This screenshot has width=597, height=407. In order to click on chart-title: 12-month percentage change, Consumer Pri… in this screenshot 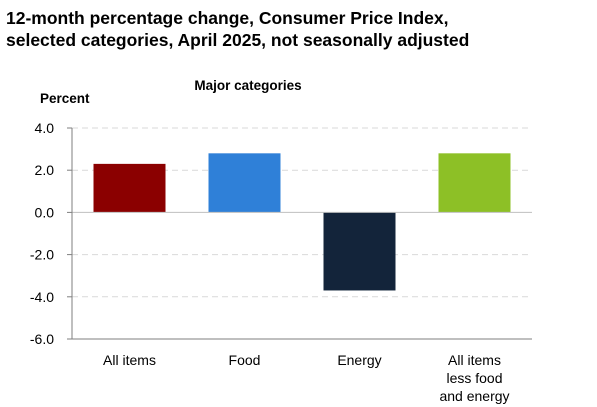, I will do `click(237, 29)`.